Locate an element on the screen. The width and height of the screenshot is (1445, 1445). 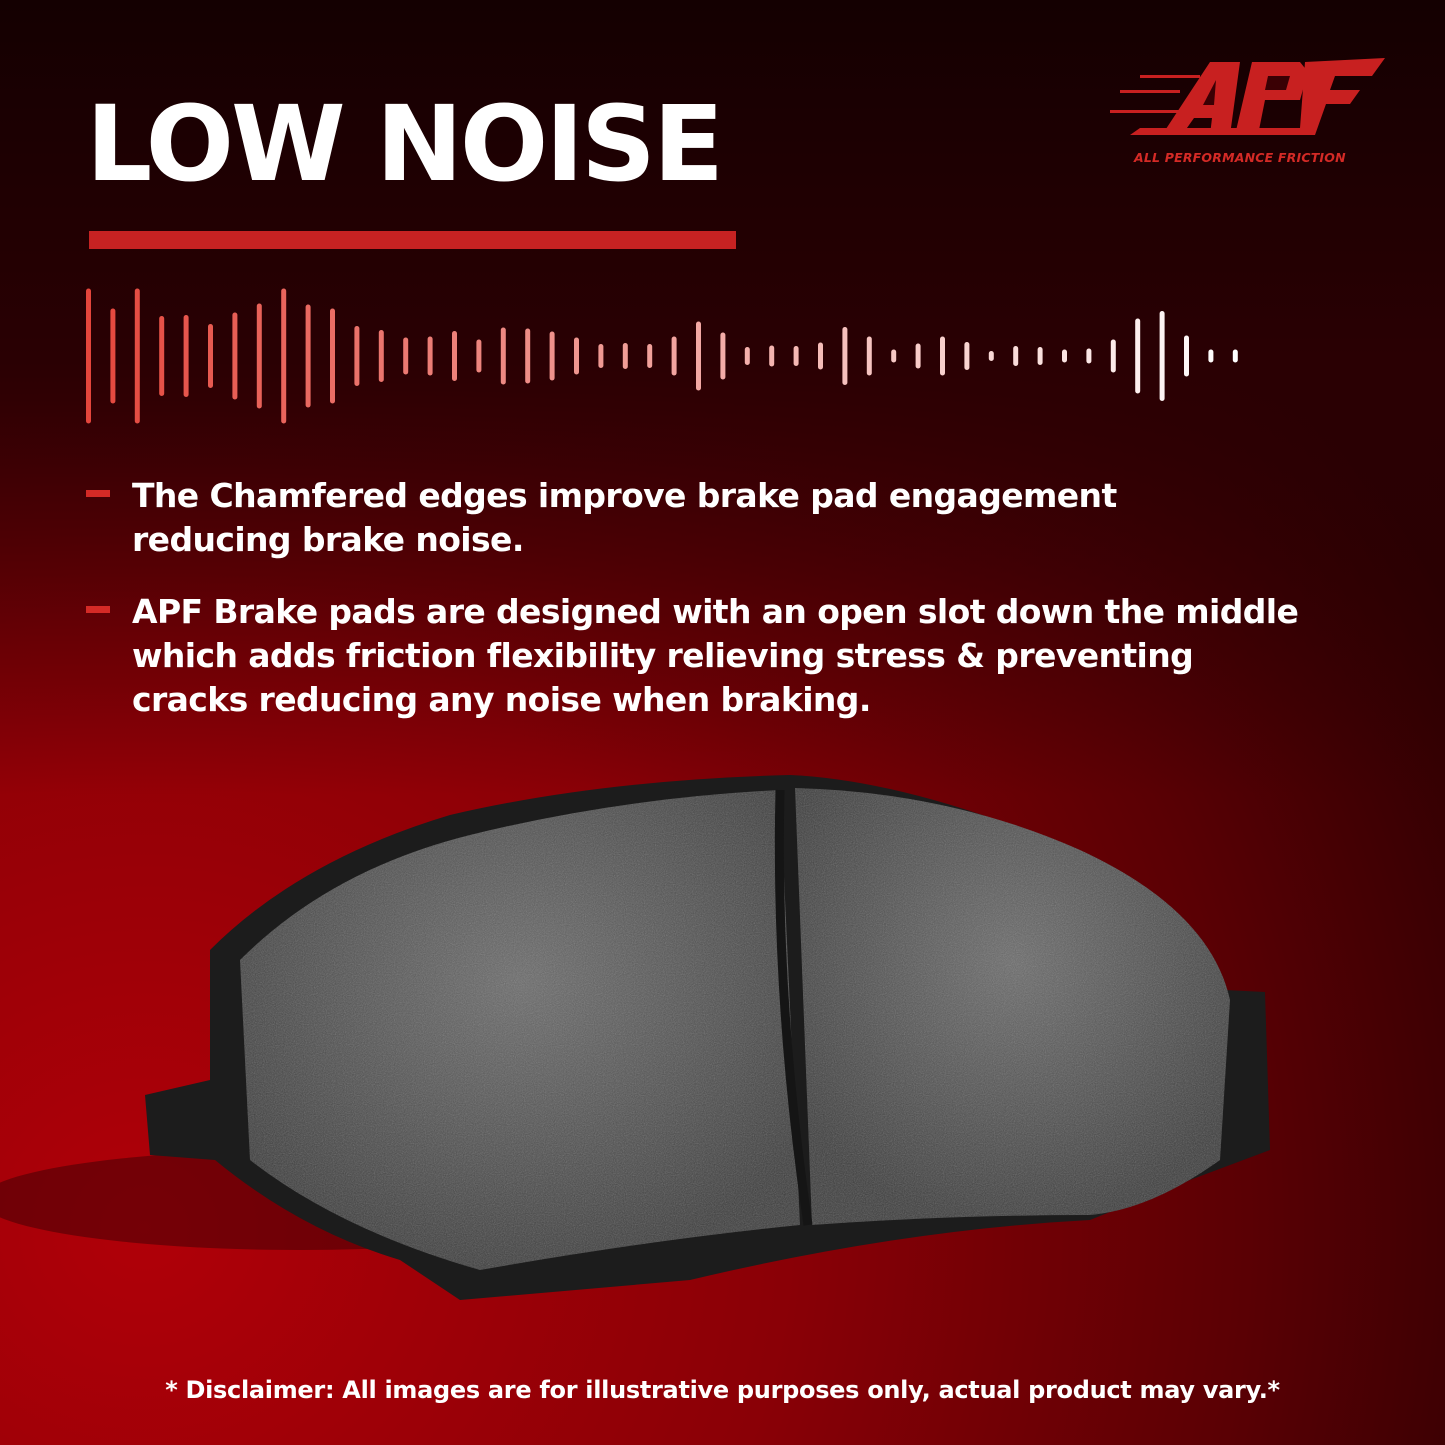
sound-wave-graphic is located at coordinates (662, 356).